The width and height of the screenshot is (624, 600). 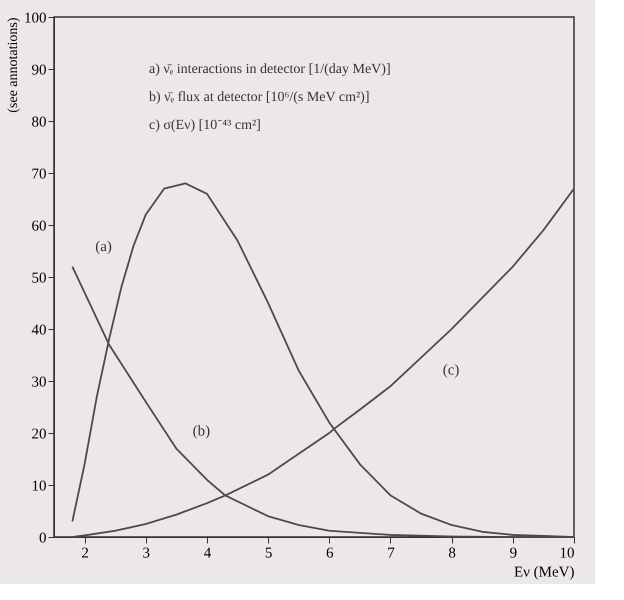 What do you see at coordinates (39, 486) in the screenshot?
I see `y-tick-label: 10` at bounding box center [39, 486].